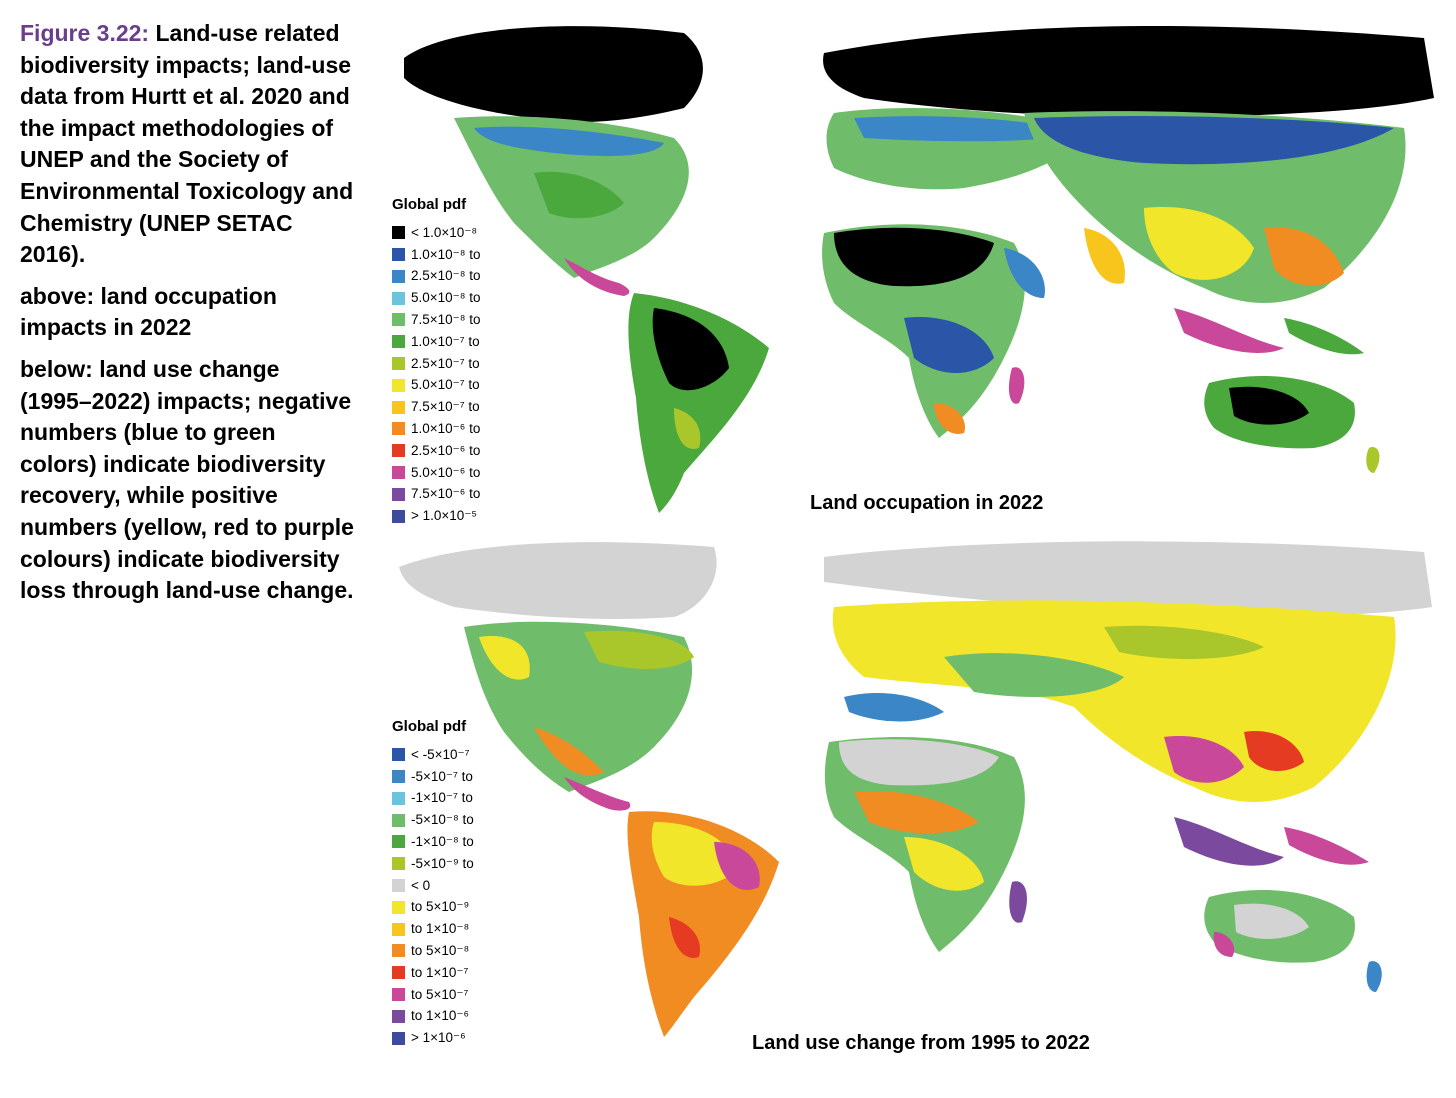 The width and height of the screenshot is (1456, 1098). Describe the element at coordinates (444, 516) in the screenshot. I see `legend-label: > 1.0×10⁻⁵` at that location.